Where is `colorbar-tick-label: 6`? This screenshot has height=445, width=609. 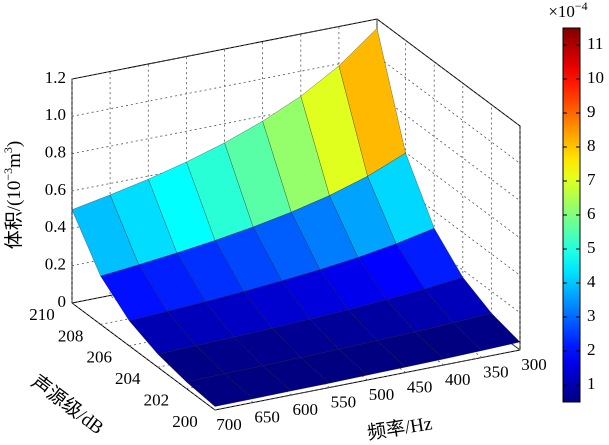 colorbar-tick-label: 6 is located at coordinates (591, 213).